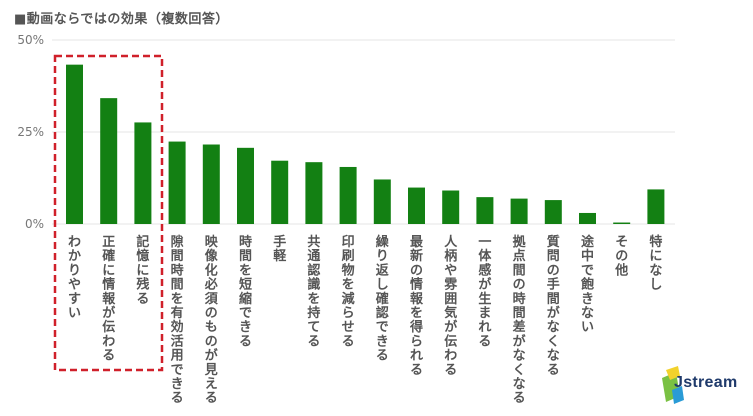 This screenshot has width=753, height=416. Describe the element at coordinates (177, 320) in the screenshot. I see `category-label: 隙間時間を有効活用できる` at that location.